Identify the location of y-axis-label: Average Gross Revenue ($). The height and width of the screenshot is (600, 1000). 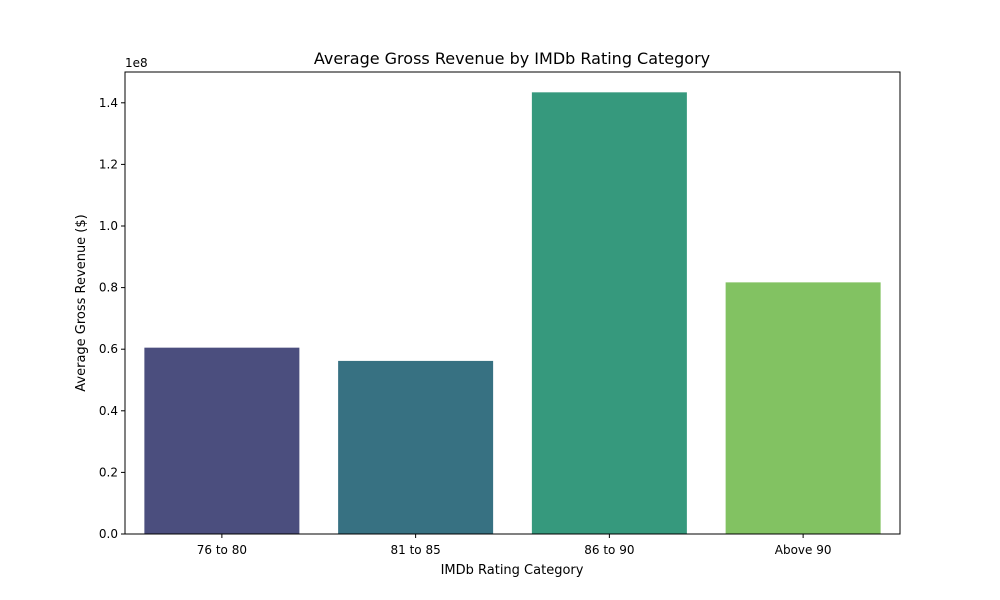
(81, 302).